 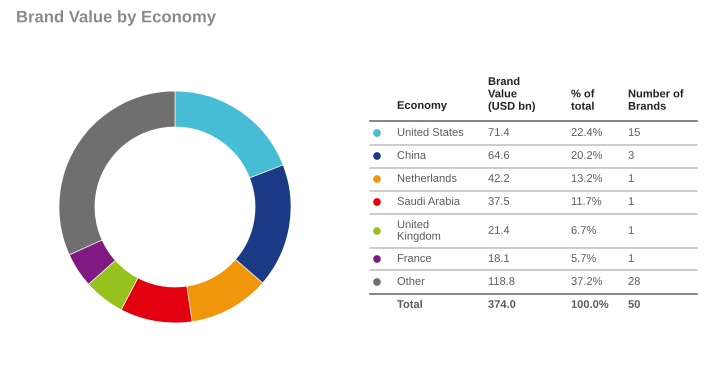 I want to click on text: 3, so click(x=631, y=155).